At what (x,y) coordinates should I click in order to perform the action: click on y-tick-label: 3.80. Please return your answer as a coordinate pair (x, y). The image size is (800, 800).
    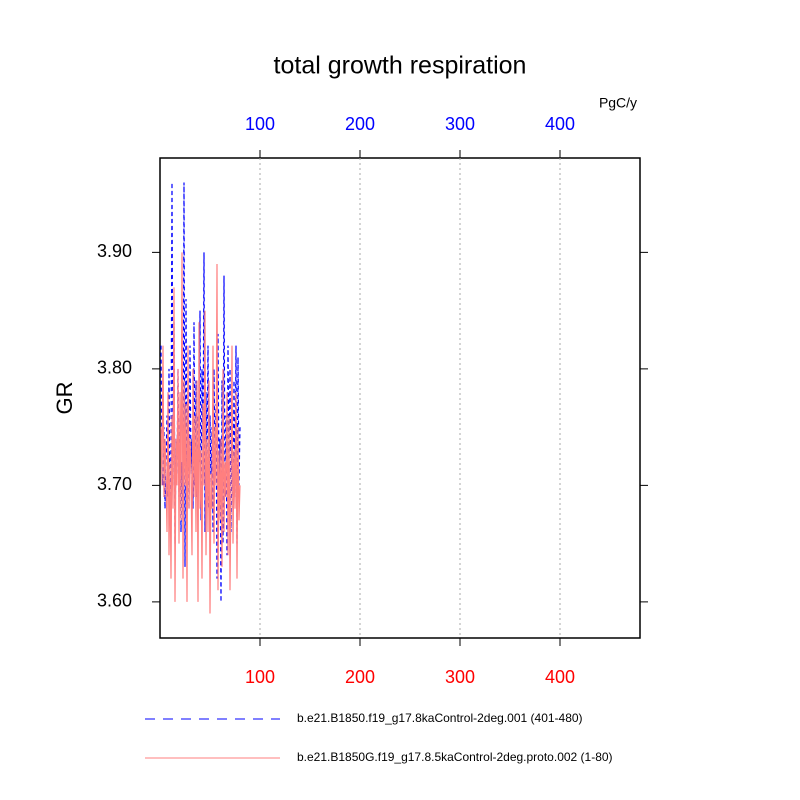
    Looking at the image, I should click on (114, 368).